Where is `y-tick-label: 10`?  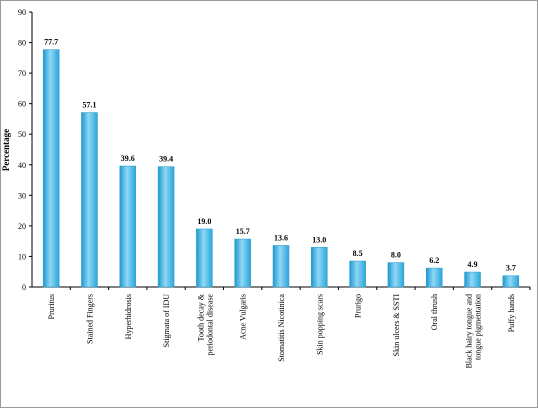 y-tick-label: 10 is located at coordinates (22, 256).